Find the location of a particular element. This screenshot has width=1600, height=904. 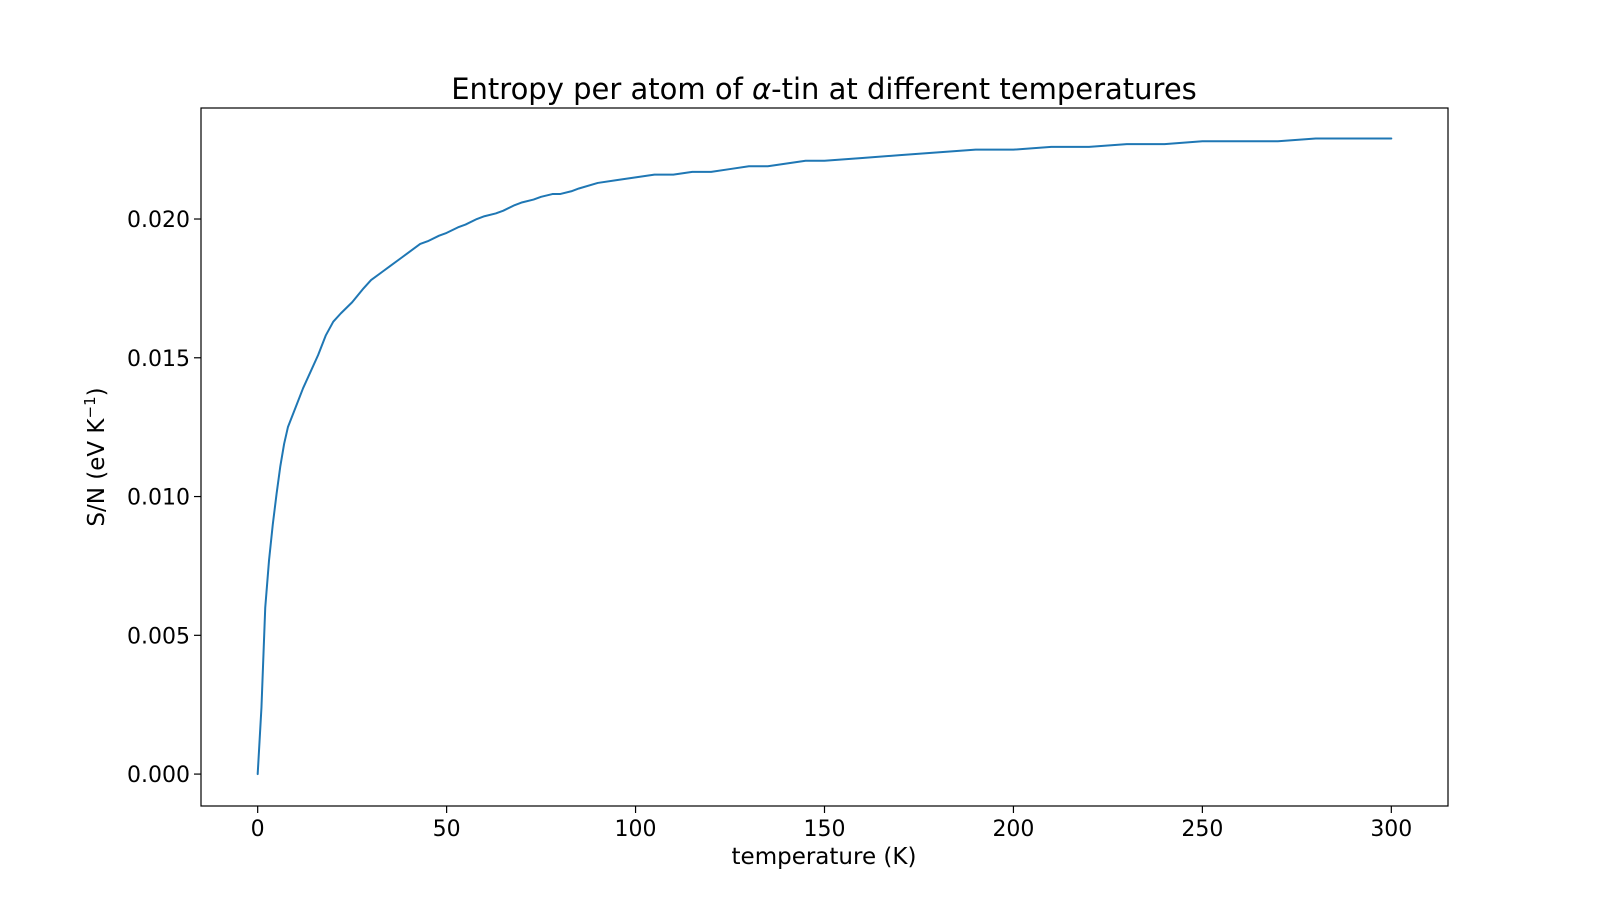

y-tick-label: 0.020 is located at coordinates (158, 220).